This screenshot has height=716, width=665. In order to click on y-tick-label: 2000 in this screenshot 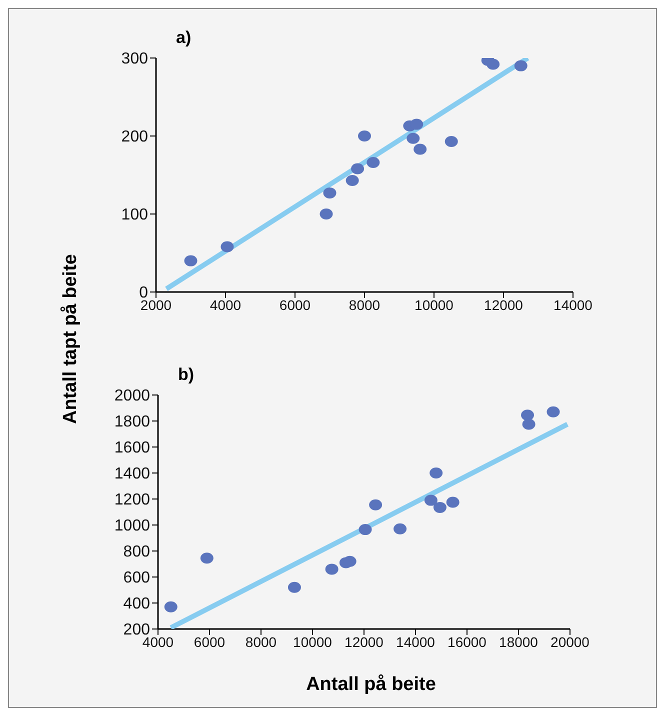, I will do `click(132, 396)`.